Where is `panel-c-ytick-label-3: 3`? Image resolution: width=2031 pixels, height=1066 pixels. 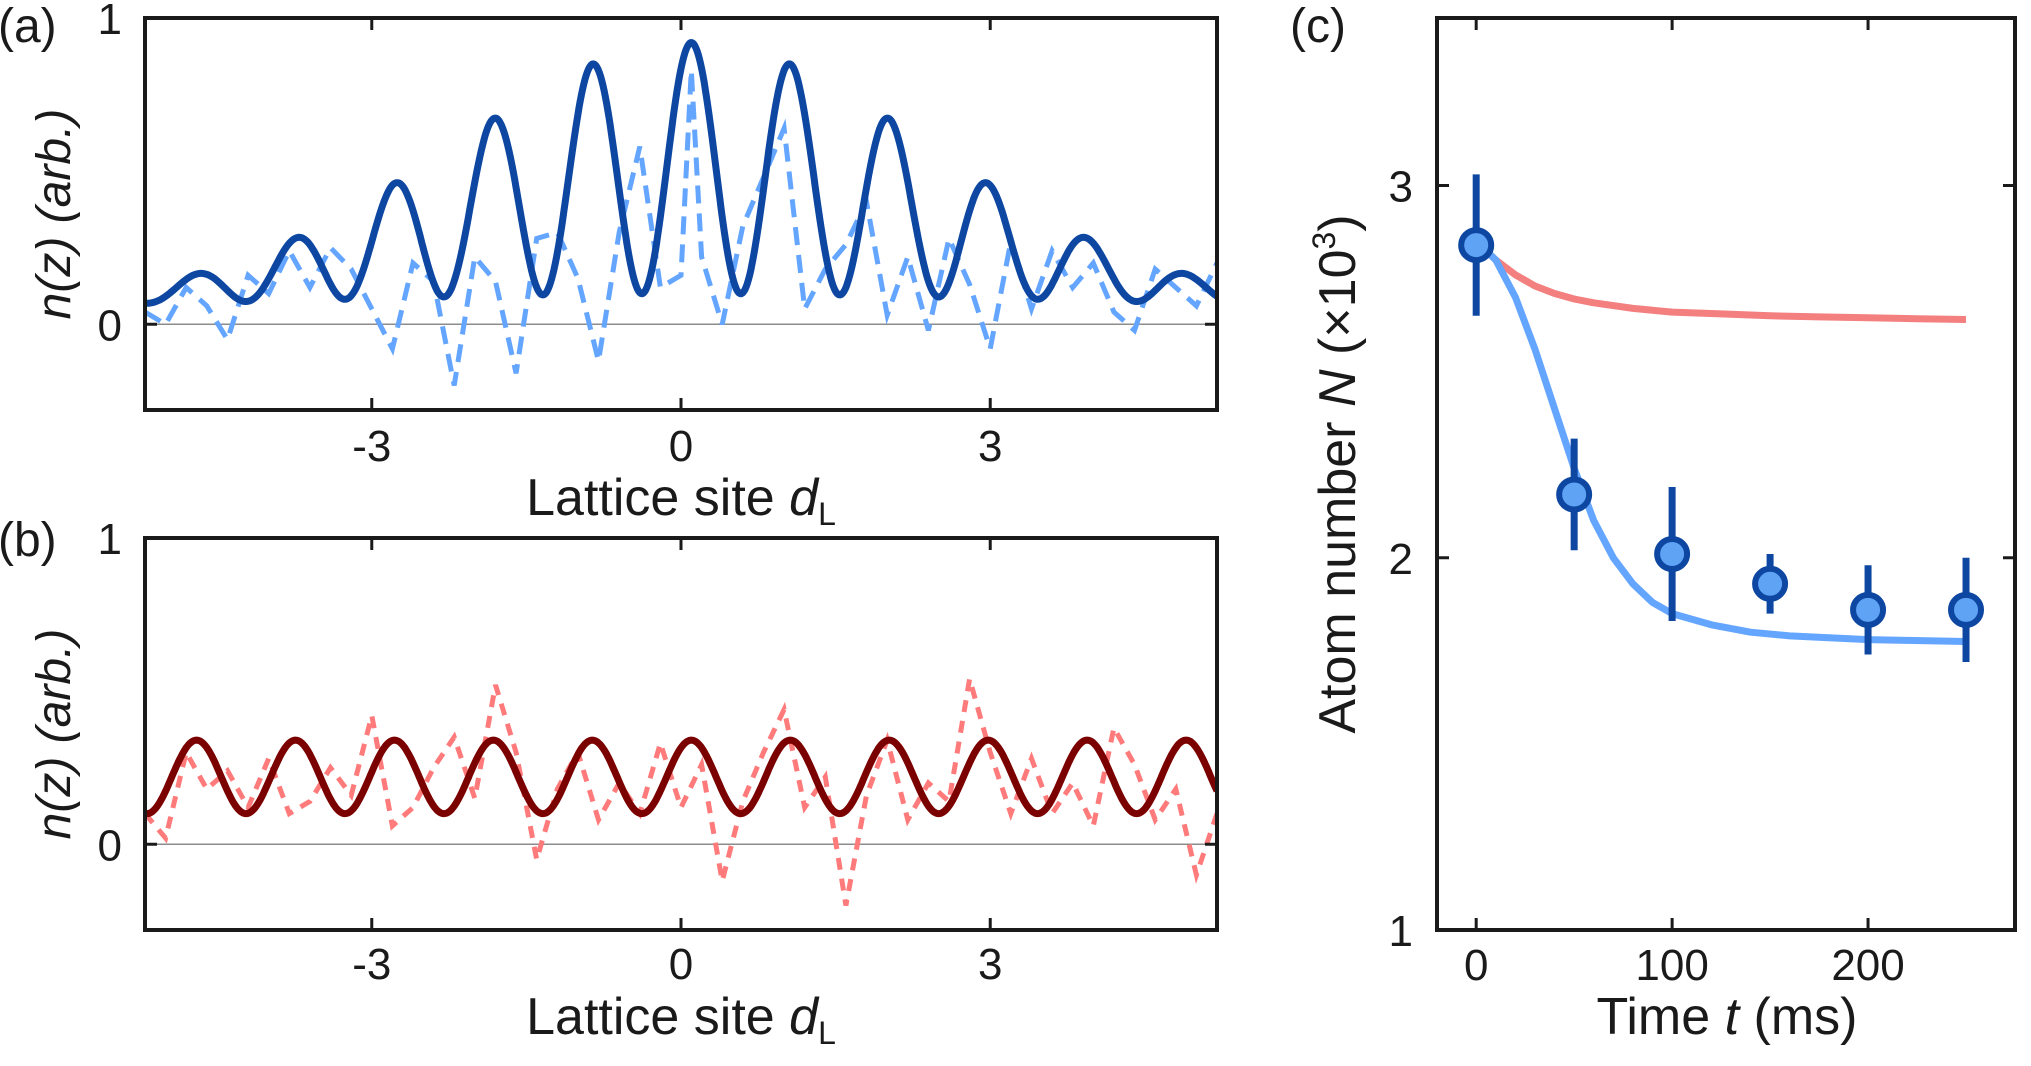 panel-c-ytick-label-3: 3 is located at coordinates (1401, 187).